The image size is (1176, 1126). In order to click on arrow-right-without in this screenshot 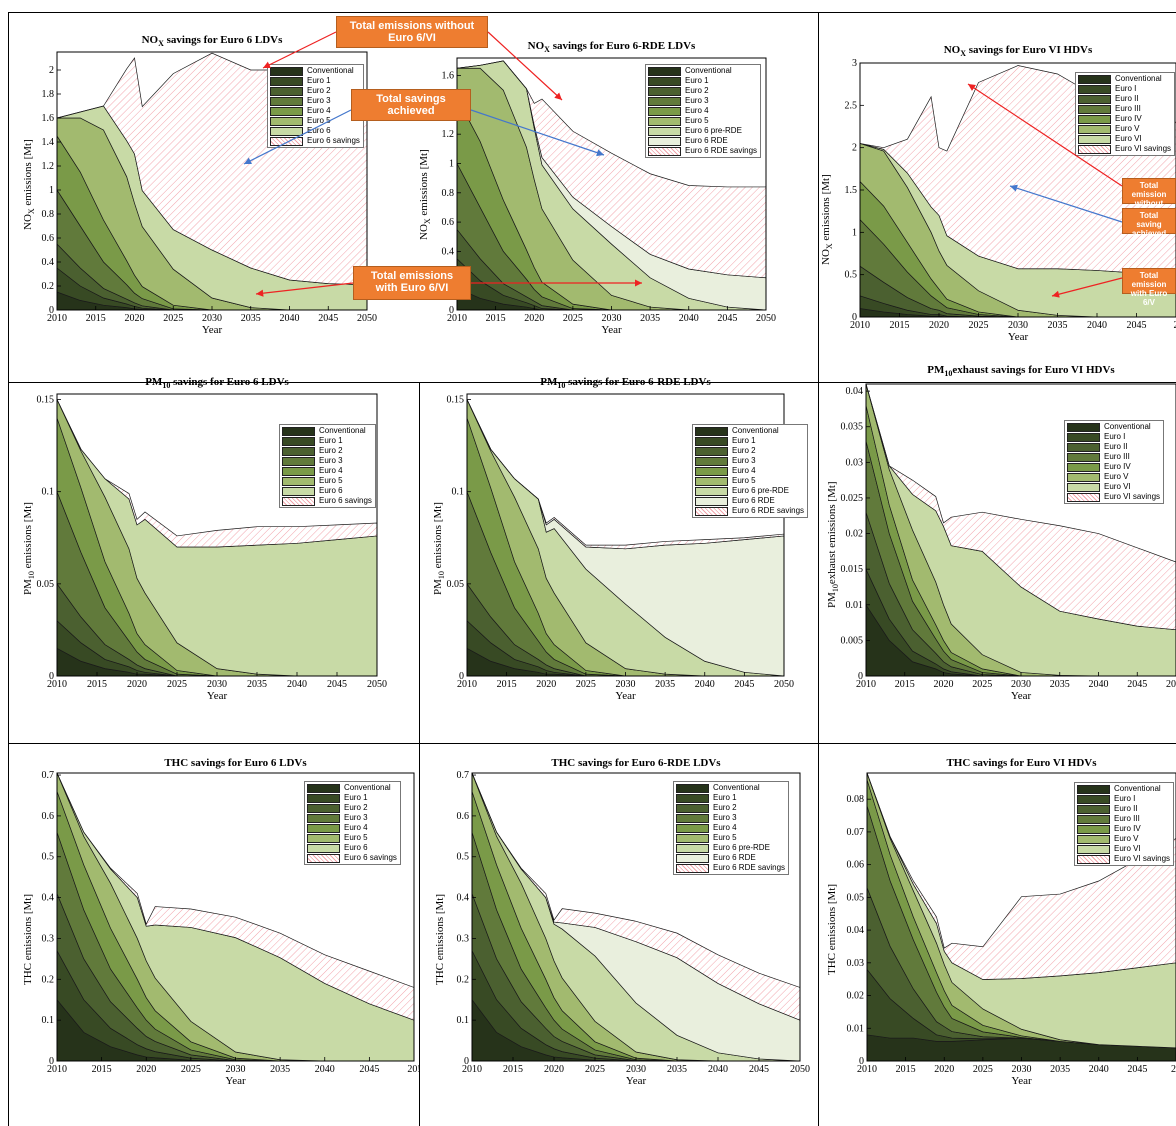, I will do `click(1045, 135)`.